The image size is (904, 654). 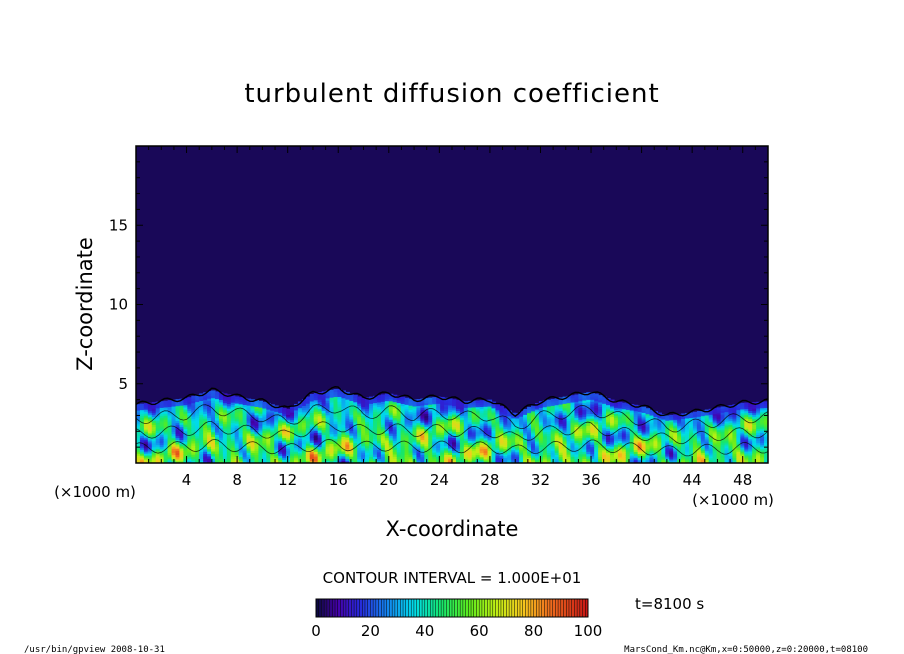 What do you see at coordinates (334, 608) in the screenshot?
I see `colorbar-swatch` at bounding box center [334, 608].